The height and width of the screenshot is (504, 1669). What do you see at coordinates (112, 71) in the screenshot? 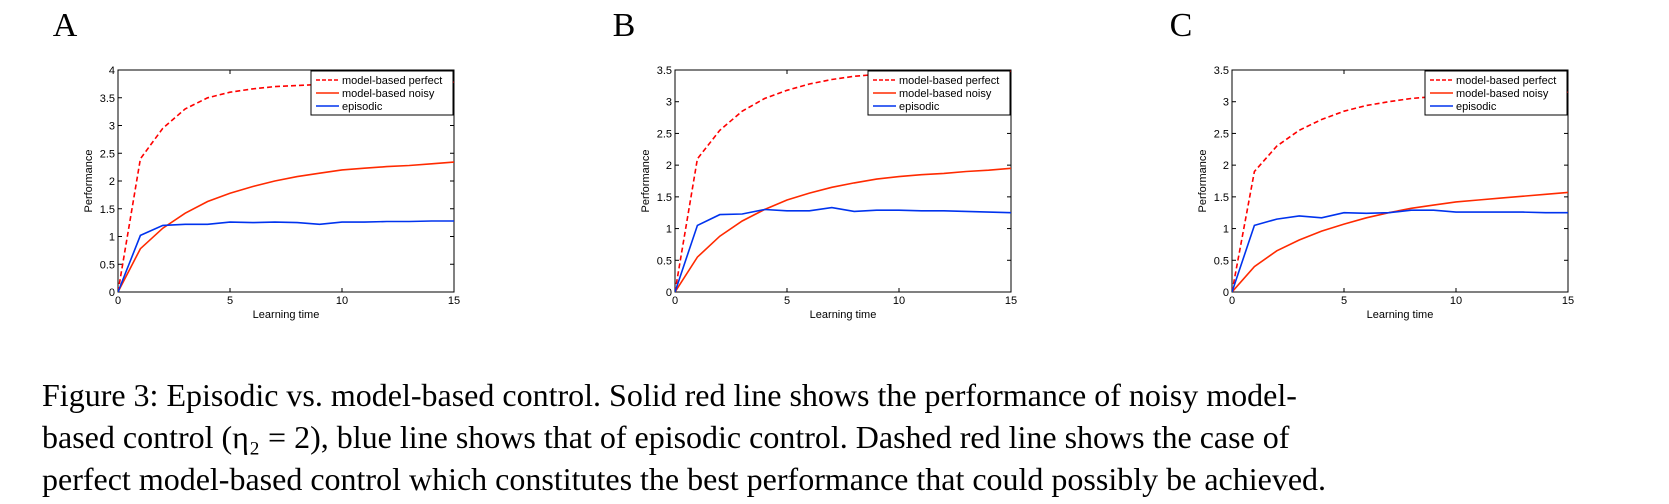
I see `y-tick-label: 4` at bounding box center [112, 71].